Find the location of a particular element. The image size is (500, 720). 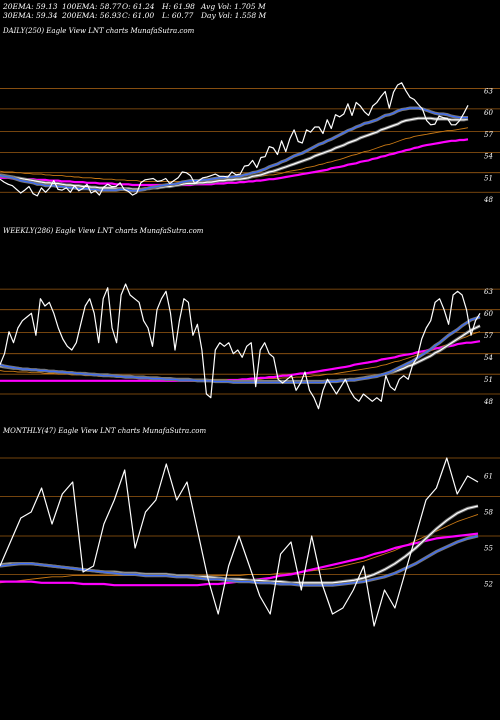

day-vol-label: Day Vol: 1.558 M is located at coordinates (234, 15).